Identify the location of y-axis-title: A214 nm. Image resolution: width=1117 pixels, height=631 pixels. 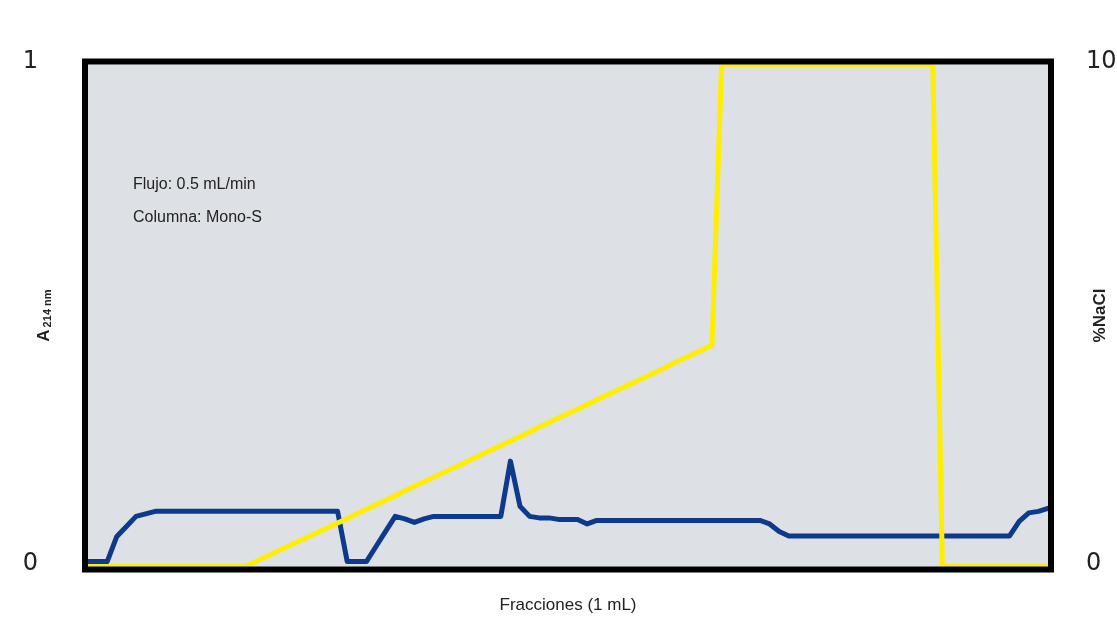
(43, 315).